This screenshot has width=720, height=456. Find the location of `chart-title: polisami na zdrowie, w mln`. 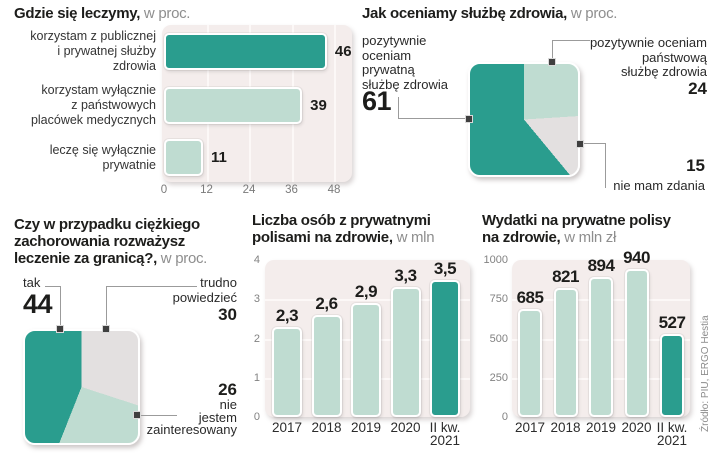

chart-title: polisami na zdrowie, w mln is located at coordinates (343, 237).